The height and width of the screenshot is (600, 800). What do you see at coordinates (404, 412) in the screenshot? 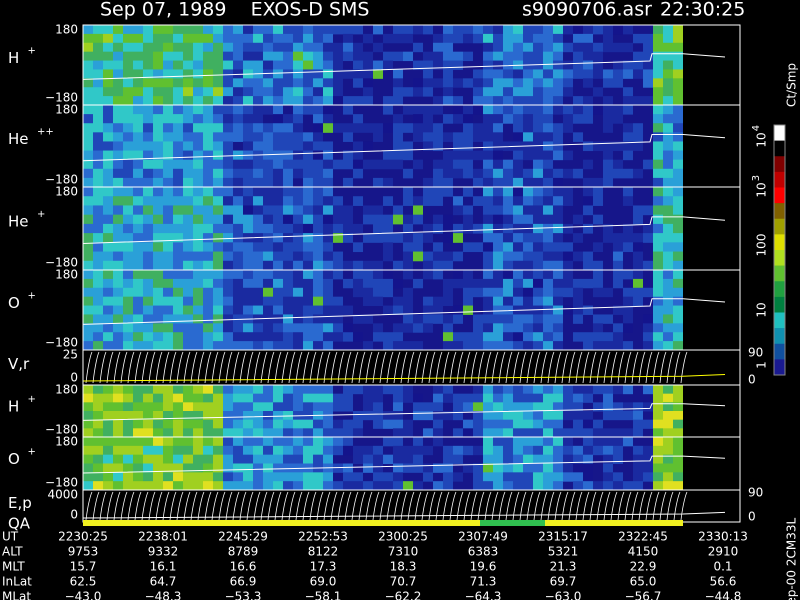
I see `trace` at bounding box center [404, 412].